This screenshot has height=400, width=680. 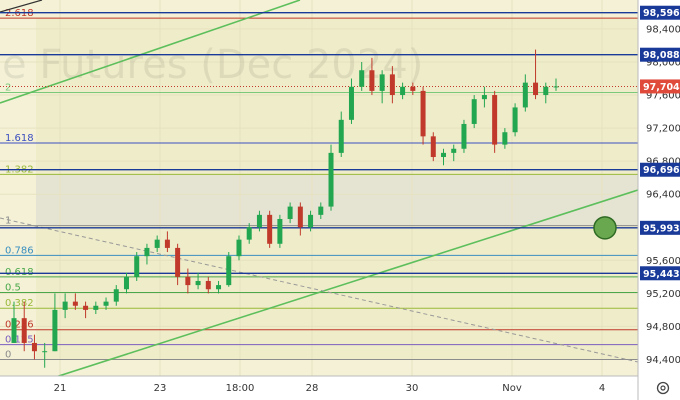 What do you see at coordinates (663, 294) in the screenshot?
I see `y-tick-label: 95,200` at bounding box center [663, 294].